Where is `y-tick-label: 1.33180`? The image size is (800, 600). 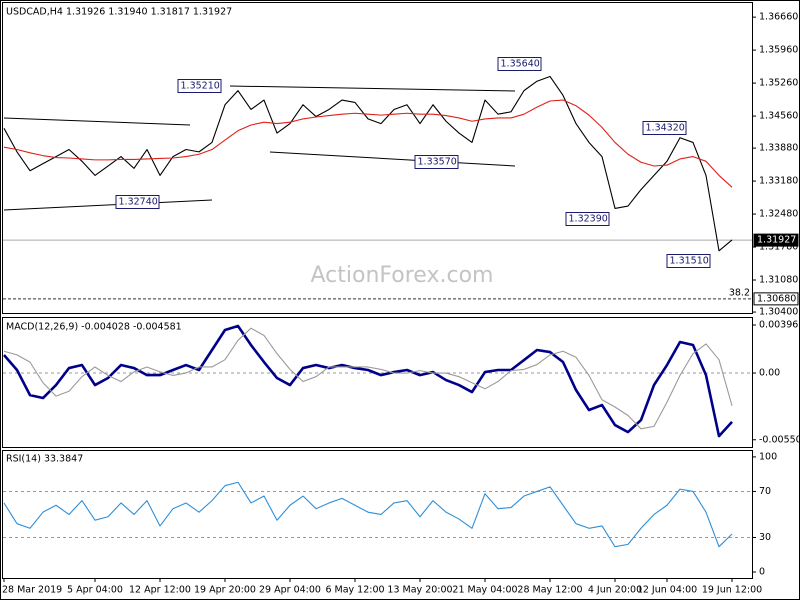
y-tick-label: 1.33180 is located at coordinates (778, 181).